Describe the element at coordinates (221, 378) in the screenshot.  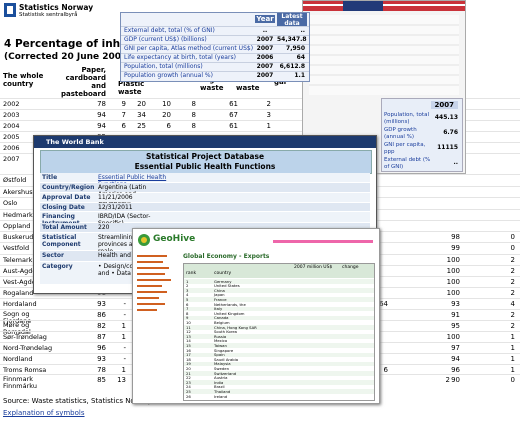
I see `country: Austria` at that location.